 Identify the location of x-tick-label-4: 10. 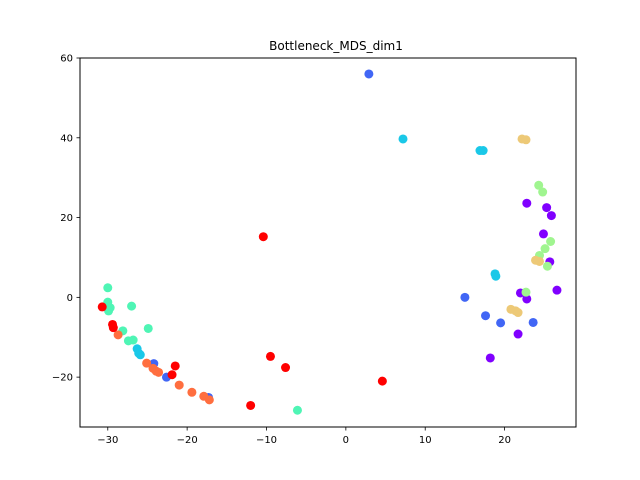
(425, 440).